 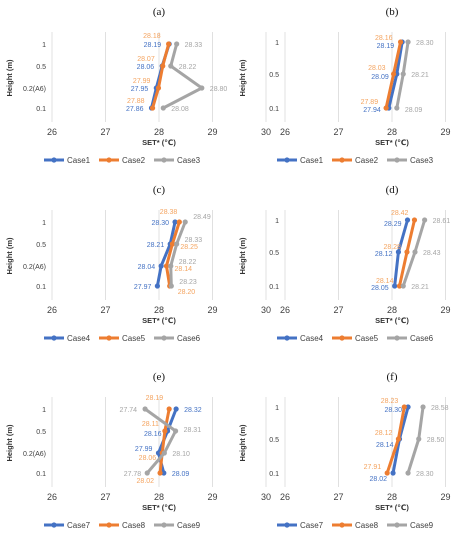 I want to click on legend-label: Case2, so click(x=367, y=160).